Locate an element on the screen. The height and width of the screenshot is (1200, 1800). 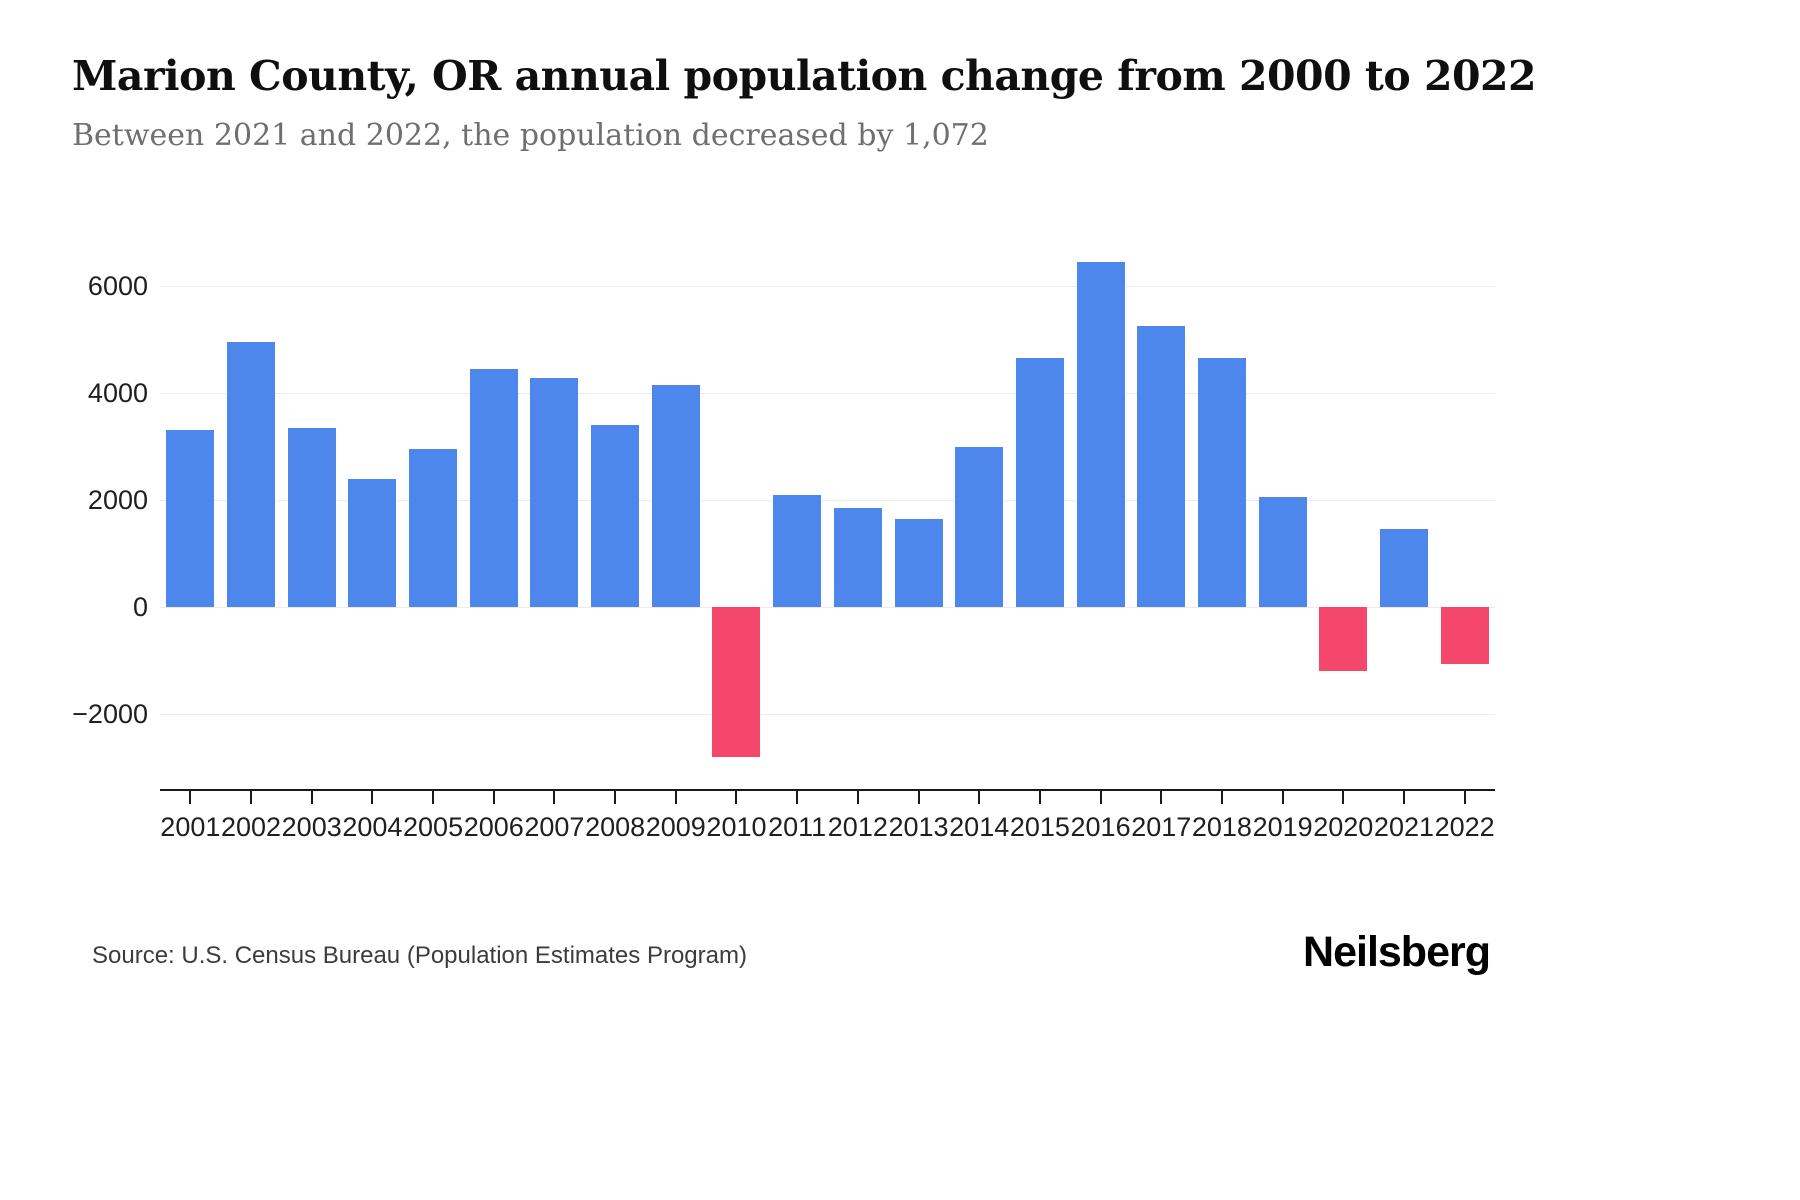
x-tick-2012 is located at coordinates (857, 797).